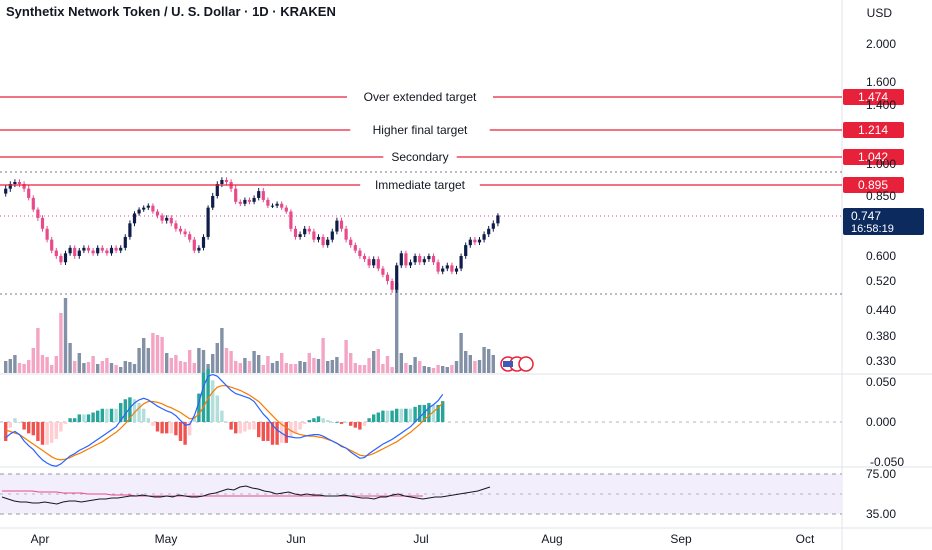  Describe the element at coordinates (881, 422) in the screenshot. I see `macd-tick: 0.000` at that location.